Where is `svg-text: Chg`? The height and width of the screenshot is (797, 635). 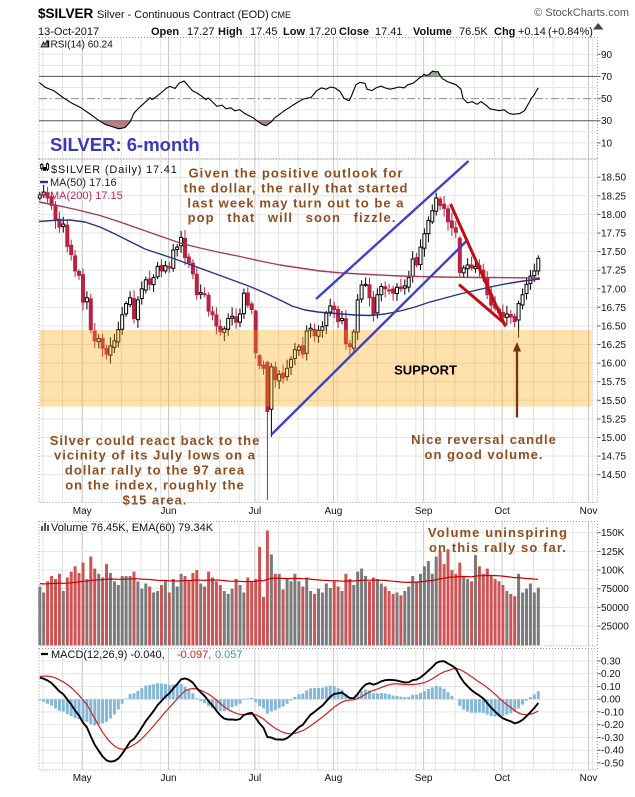
svg-text: Chg is located at coordinates (504, 32).